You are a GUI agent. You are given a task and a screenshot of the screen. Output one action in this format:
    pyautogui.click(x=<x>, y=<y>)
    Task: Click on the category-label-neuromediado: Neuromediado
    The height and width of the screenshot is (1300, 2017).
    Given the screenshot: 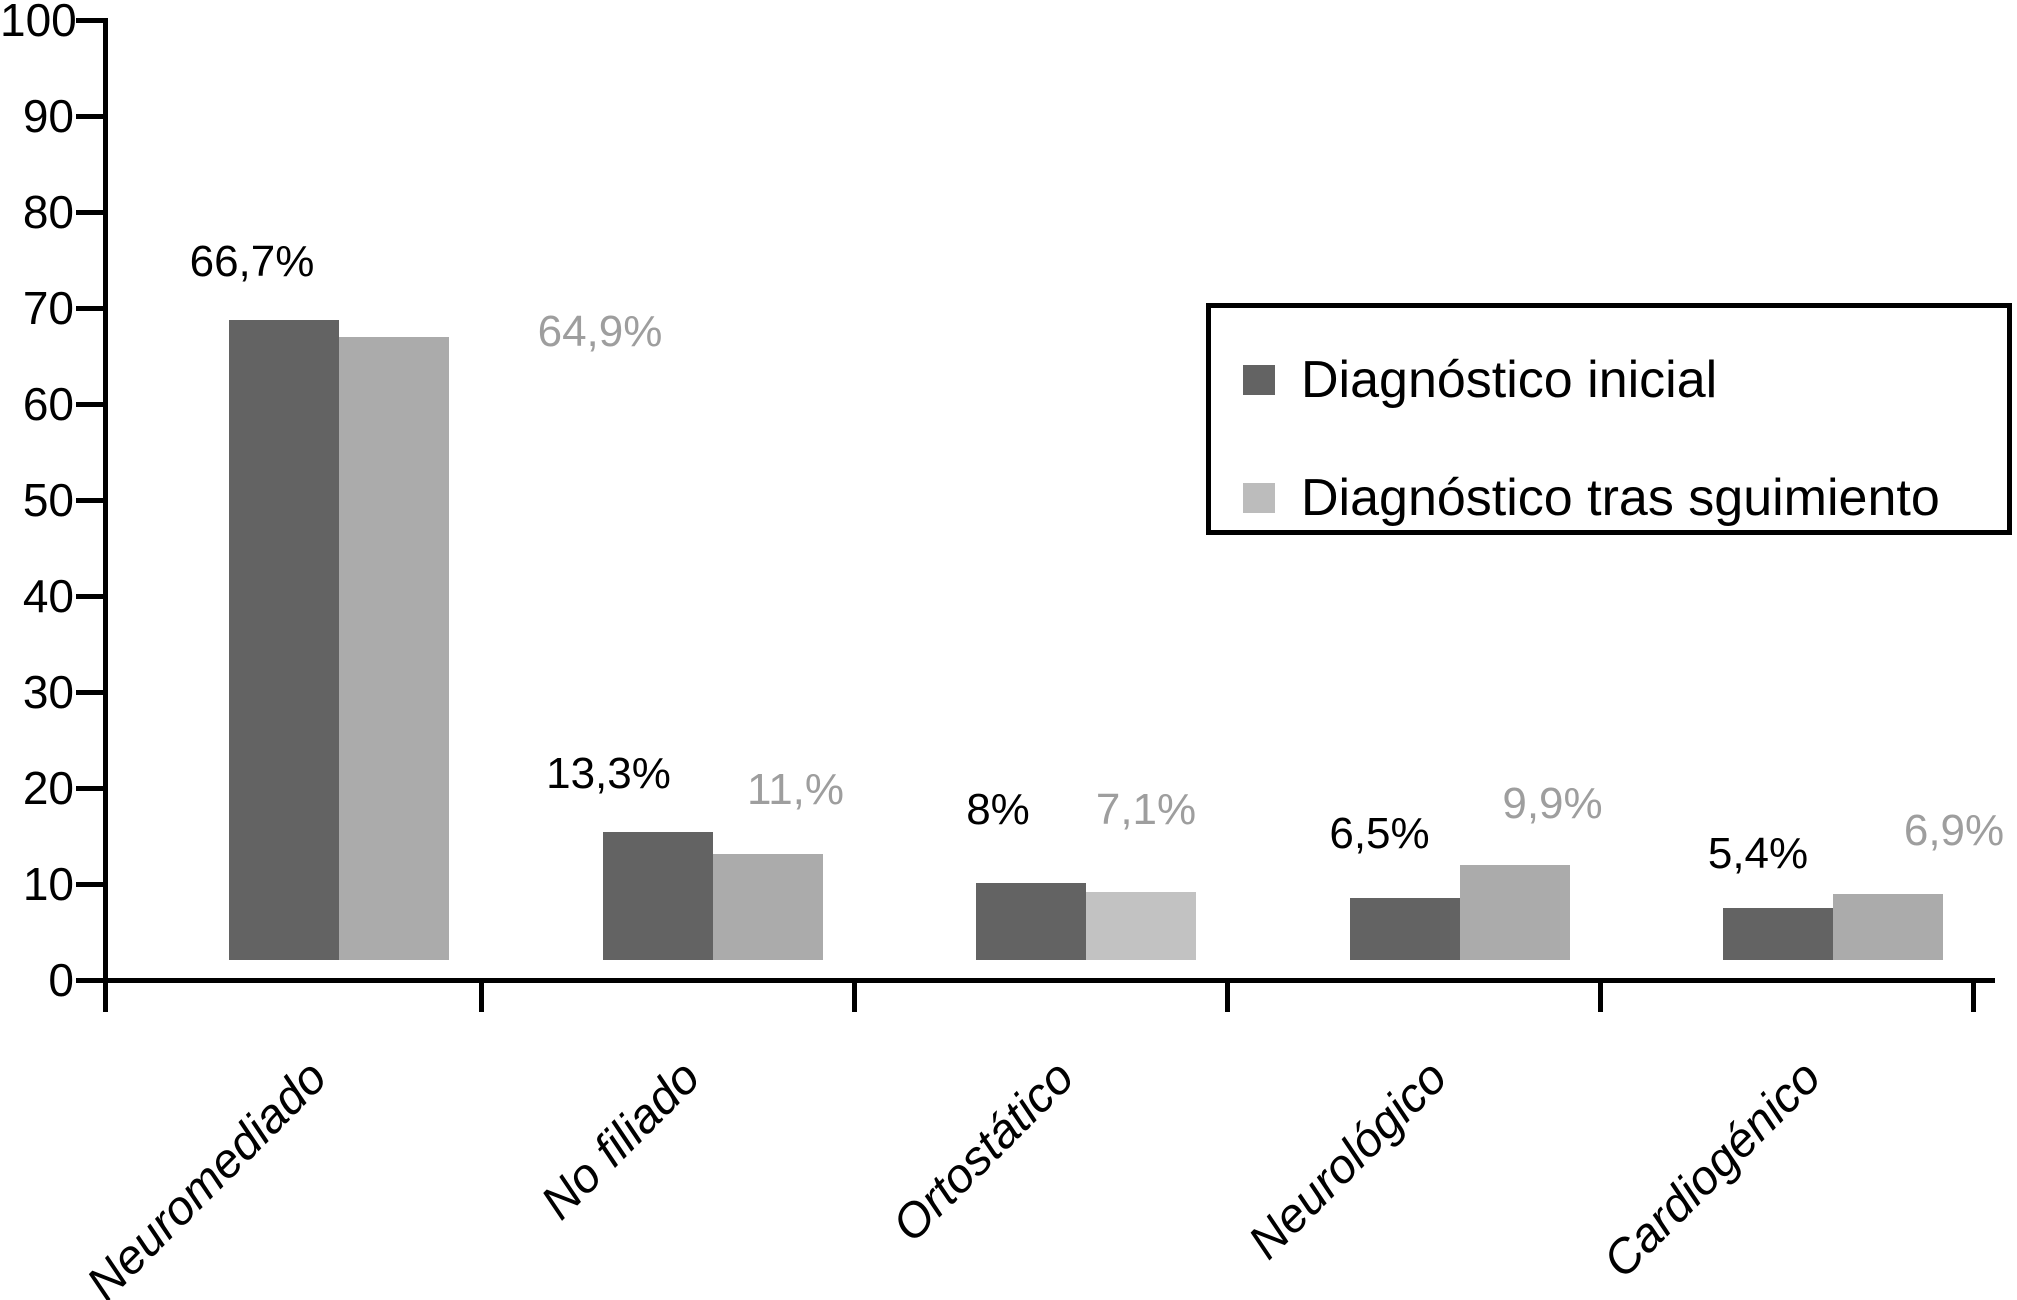 What is the action you would take?
    pyautogui.click(x=207, y=1175)
    